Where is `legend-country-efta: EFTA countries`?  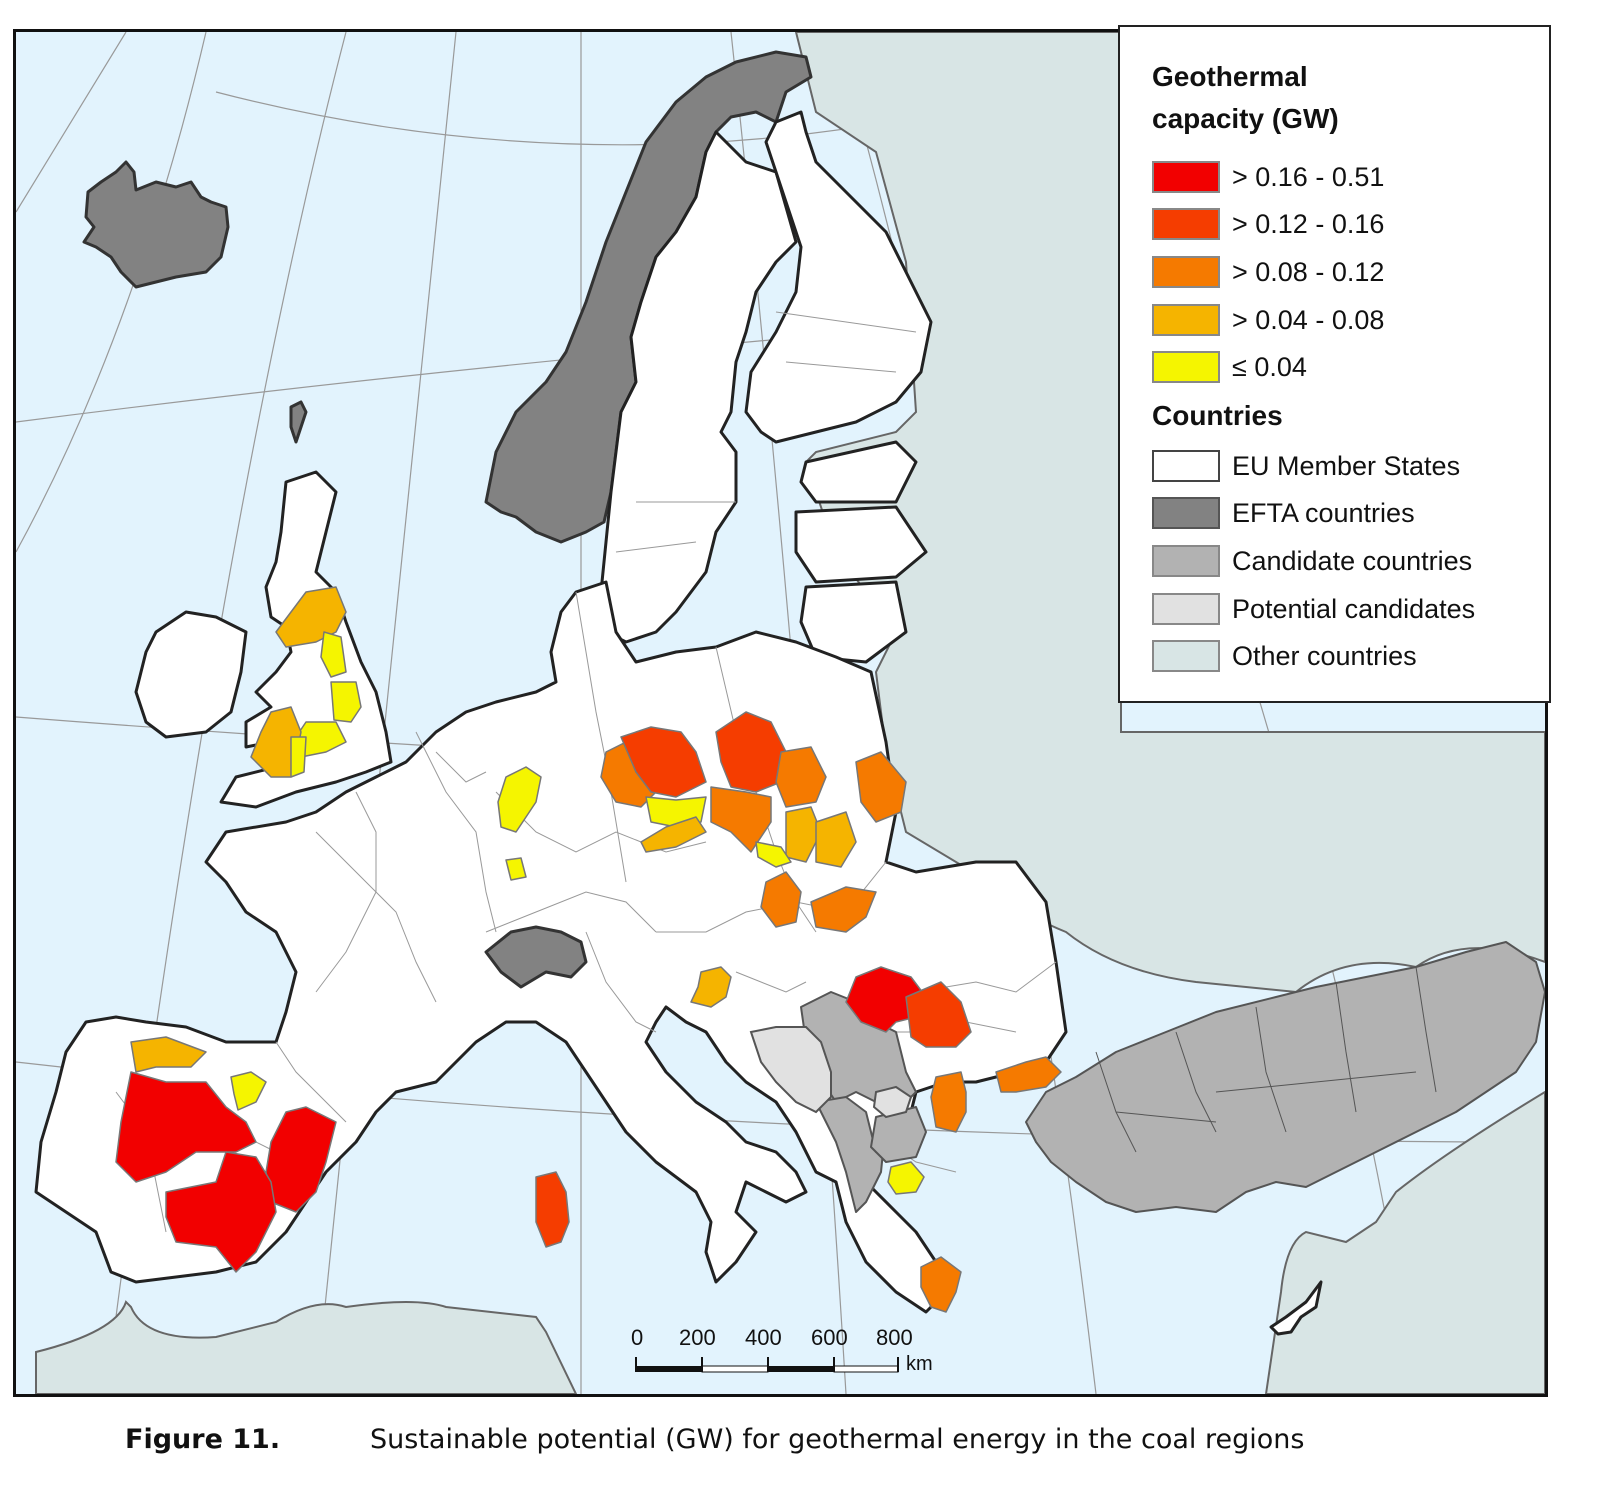
legend-country-efta: EFTA countries is located at coordinates (1283, 513).